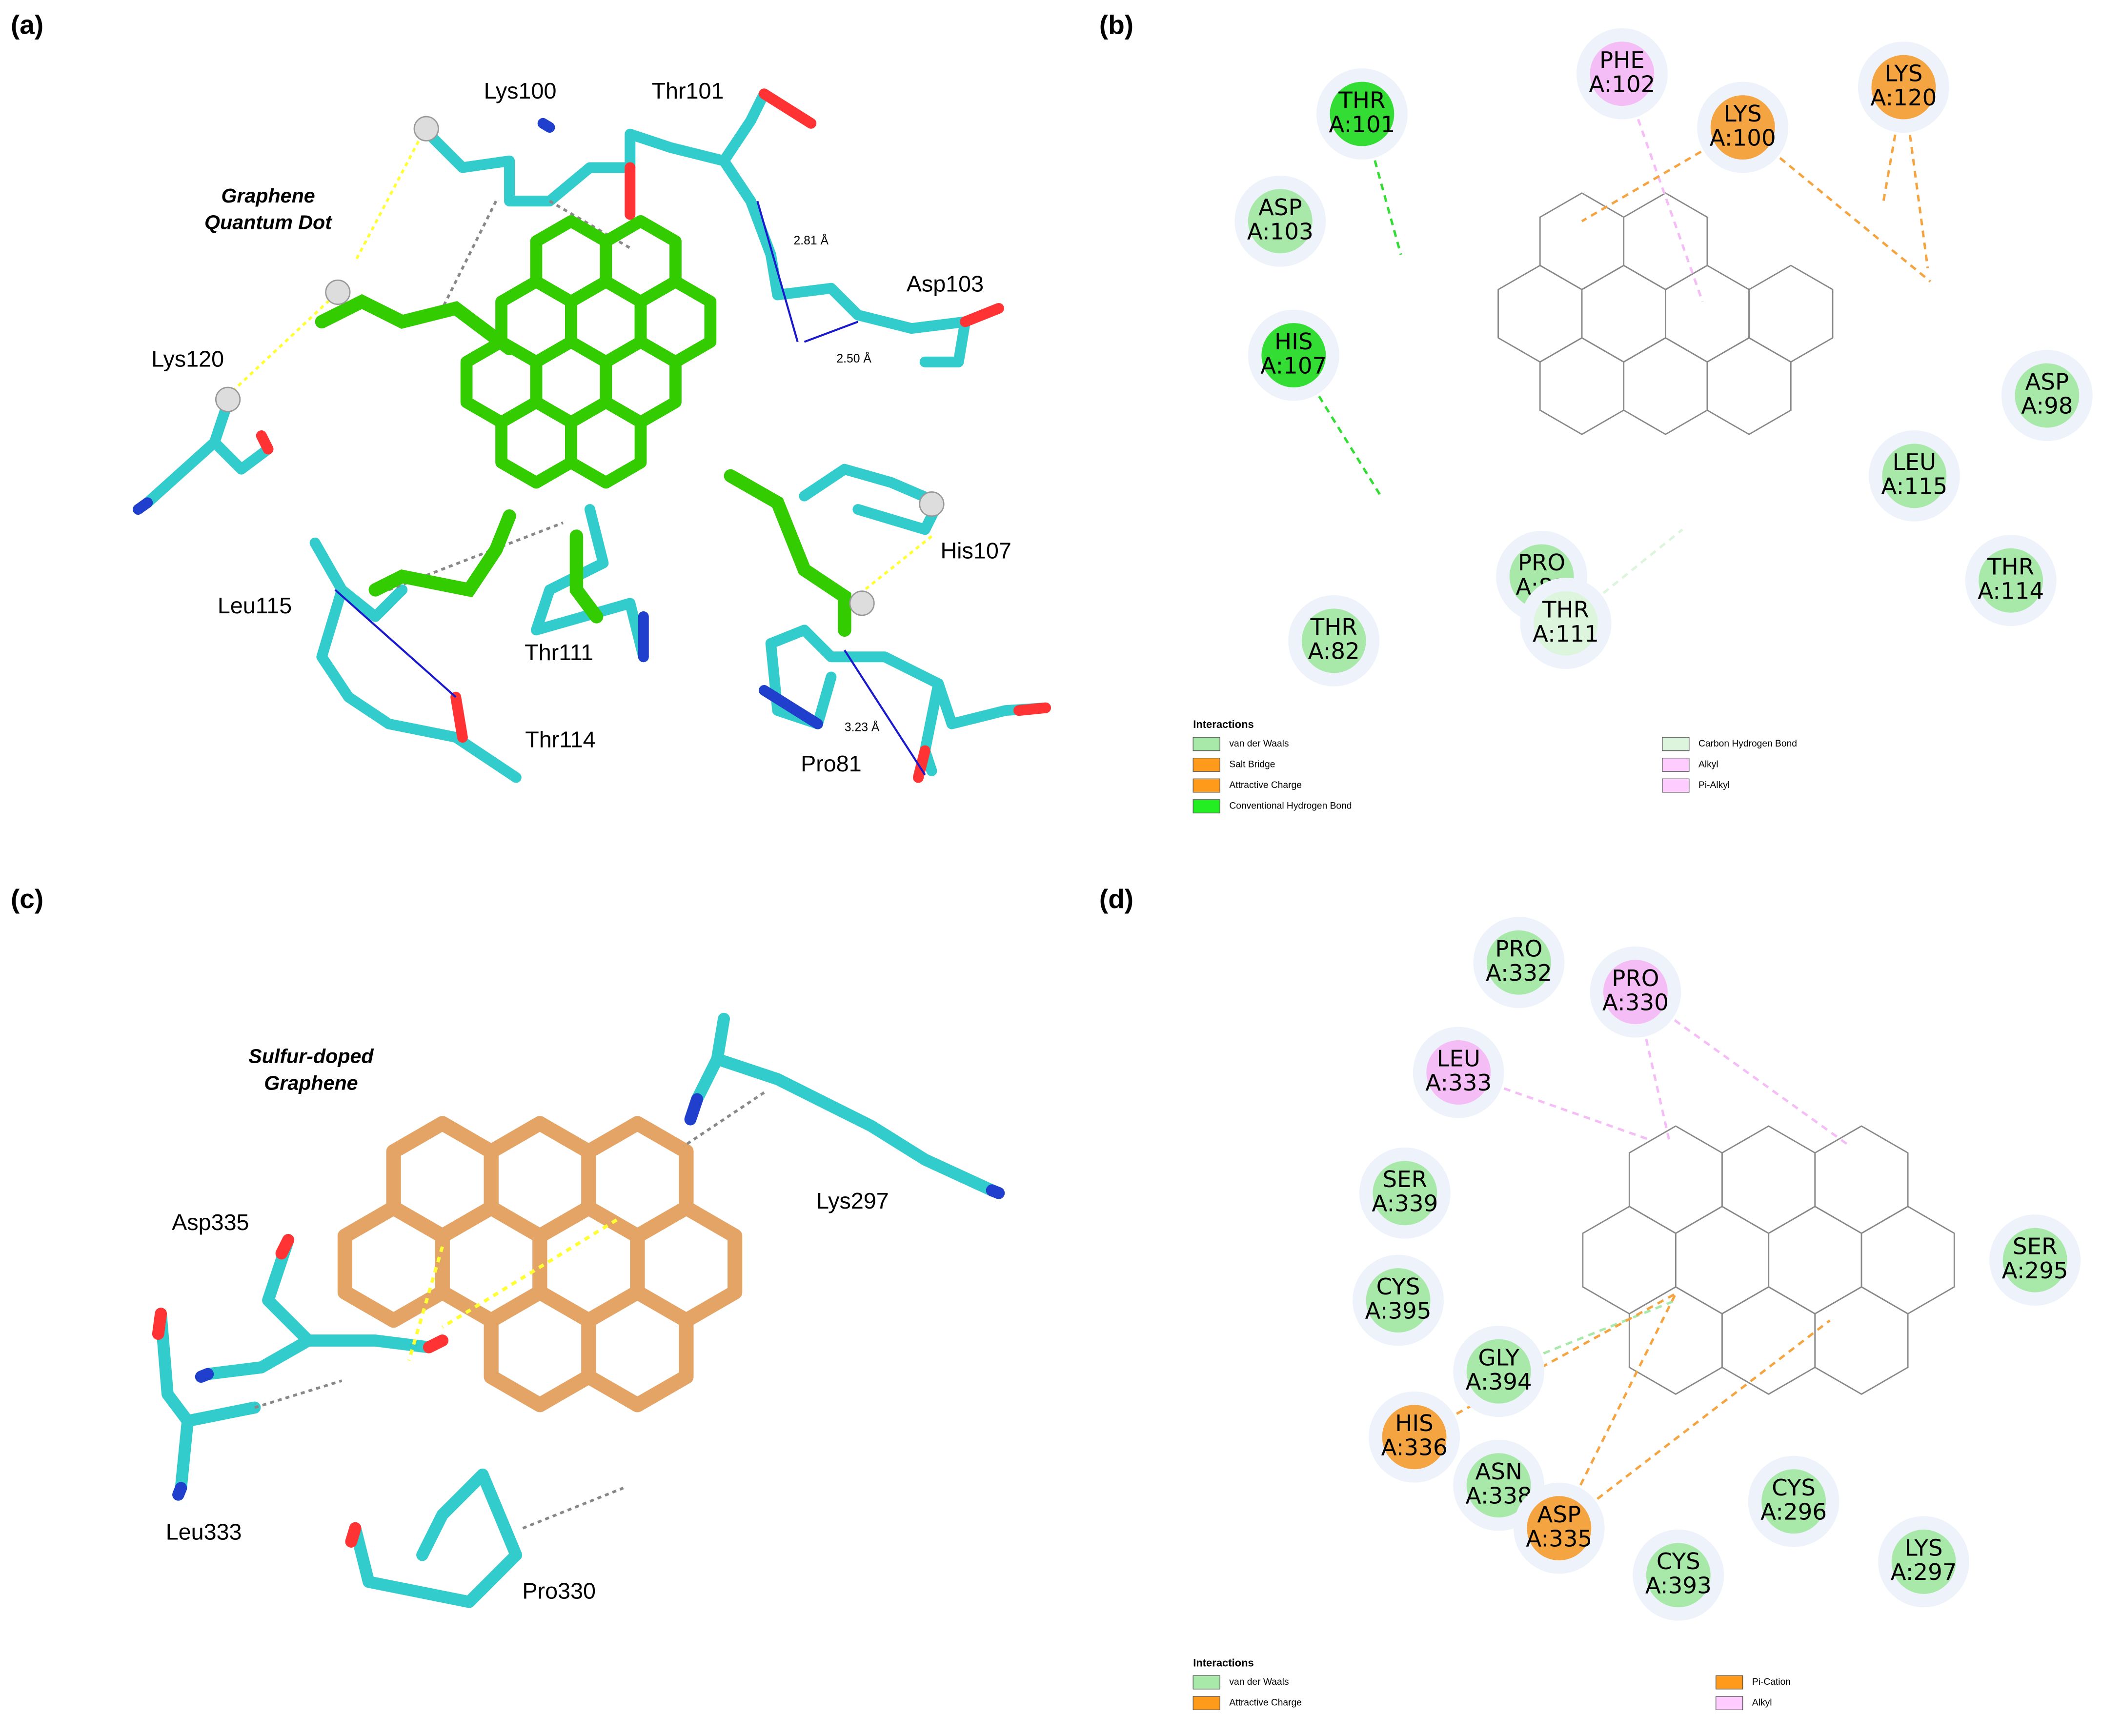 The width and height of the screenshot is (2102, 1736). Describe the element at coordinates (311, 1083) in the screenshot. I see `molecule-title: Graphene` at that location.